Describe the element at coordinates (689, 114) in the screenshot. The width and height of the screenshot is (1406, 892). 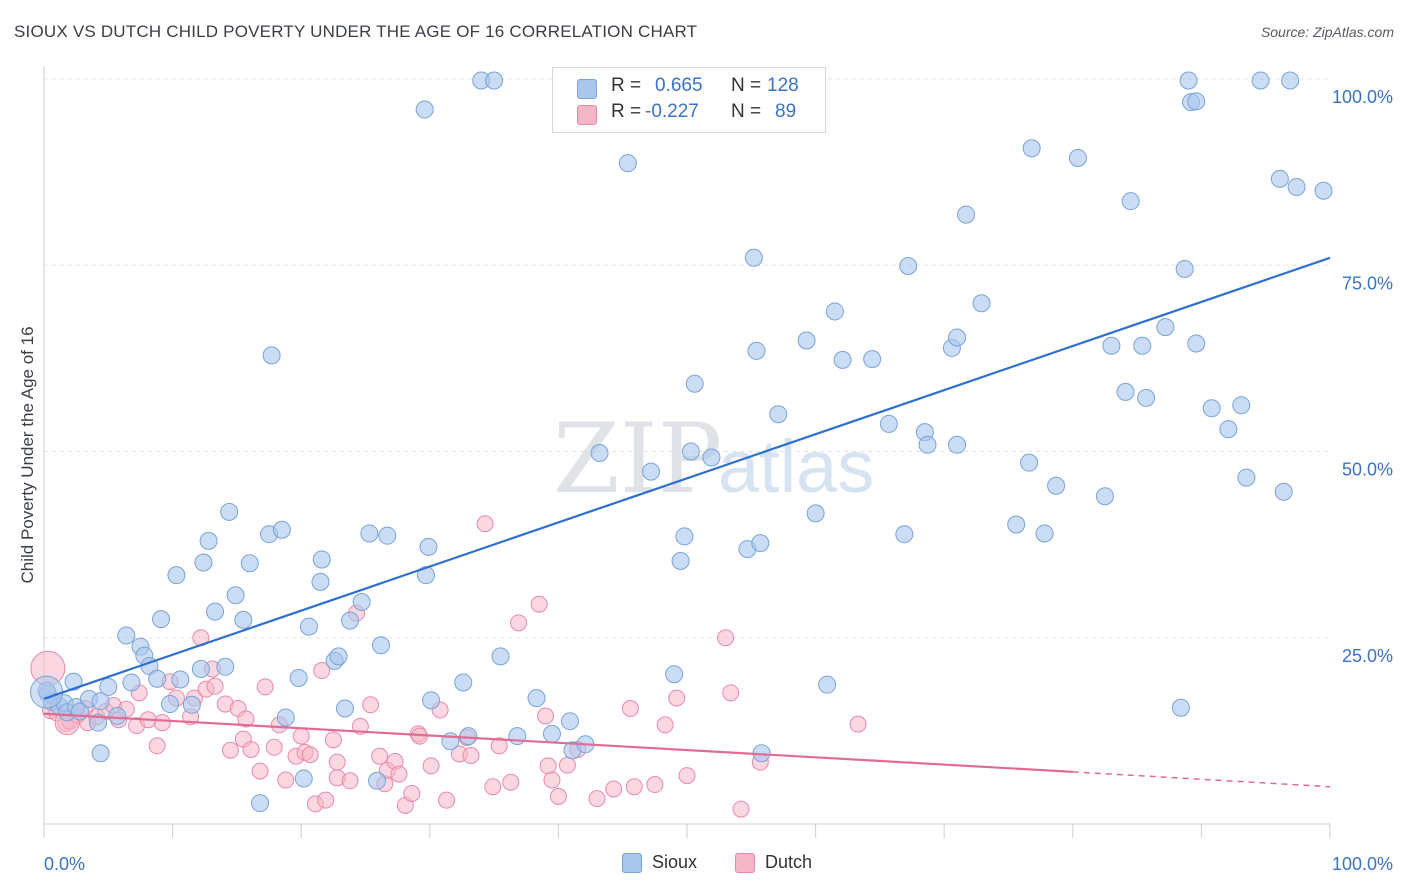
I see `legend-row-dutch: R = -0.227 N = 89` at that location.